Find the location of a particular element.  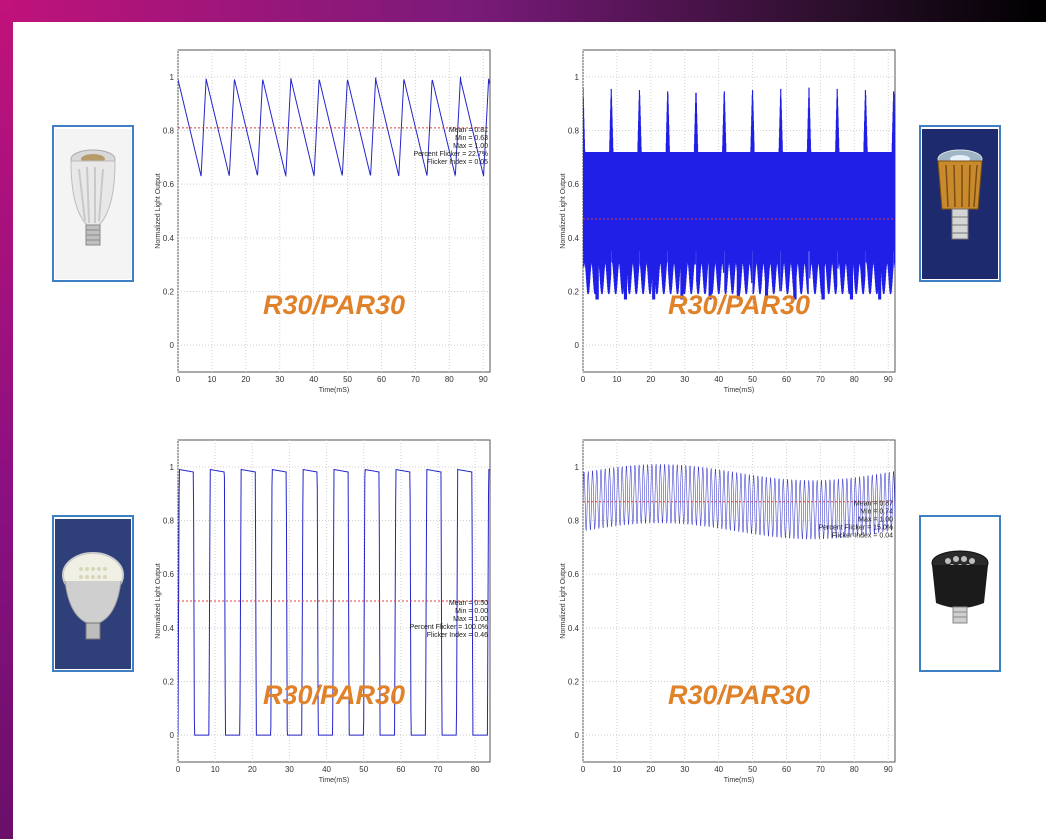

lamp-photo-par30-black-multi-led is located at coordinates (960, 593).